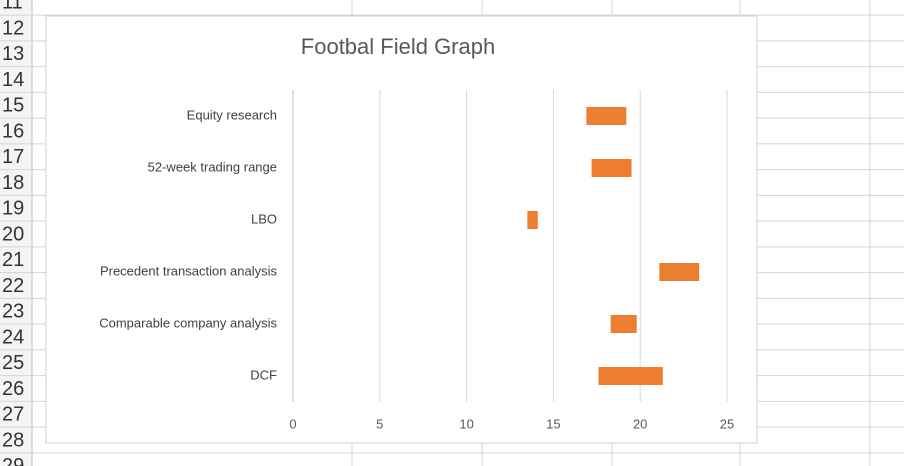 This screenshot has width=904, height=466. Describe the element at coordinates (398, 46) in the screenshot. I see `chart-title: Footbal Field Graph` at that location.